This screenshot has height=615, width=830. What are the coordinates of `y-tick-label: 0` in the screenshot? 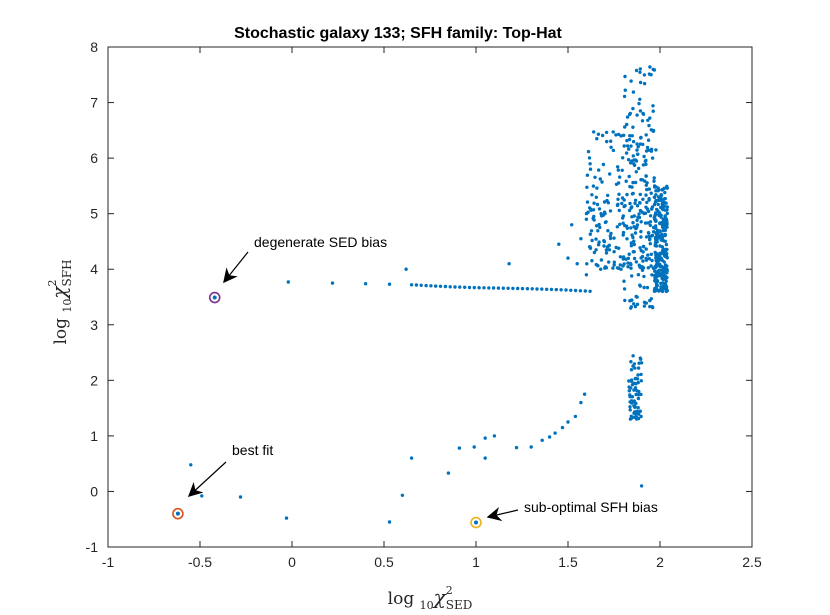 It's located at (94, 491).